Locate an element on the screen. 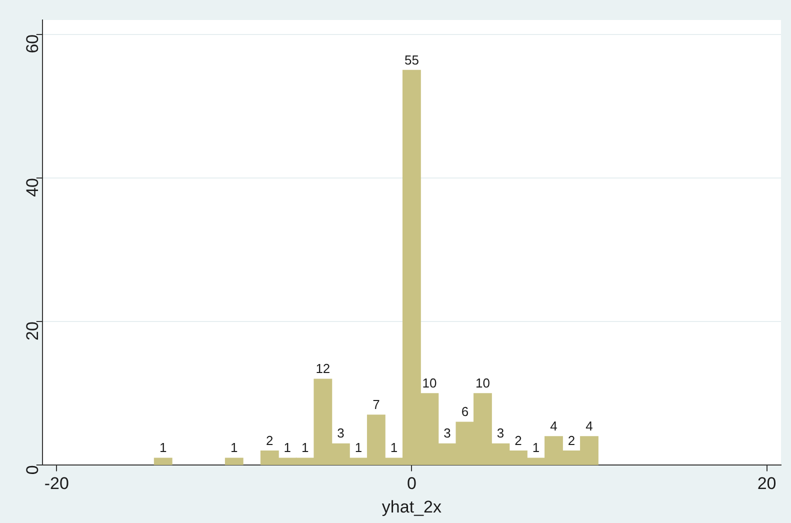 This screenshot has width=791, height=523. data-label: 6 is located at coordinates (465, 412).